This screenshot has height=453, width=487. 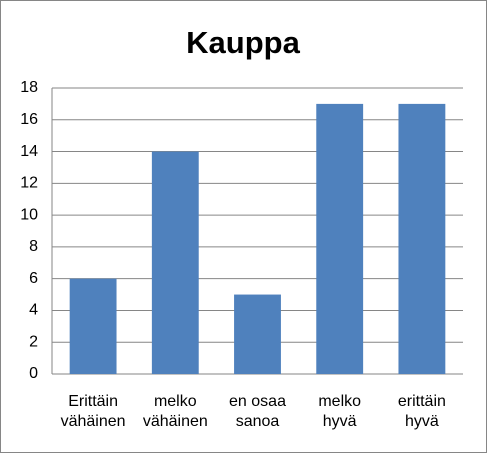 What do you see at coordinates (33, 278) in the screenshot?
I see `y-tick-label: 6` at bounding box center [33, 278].